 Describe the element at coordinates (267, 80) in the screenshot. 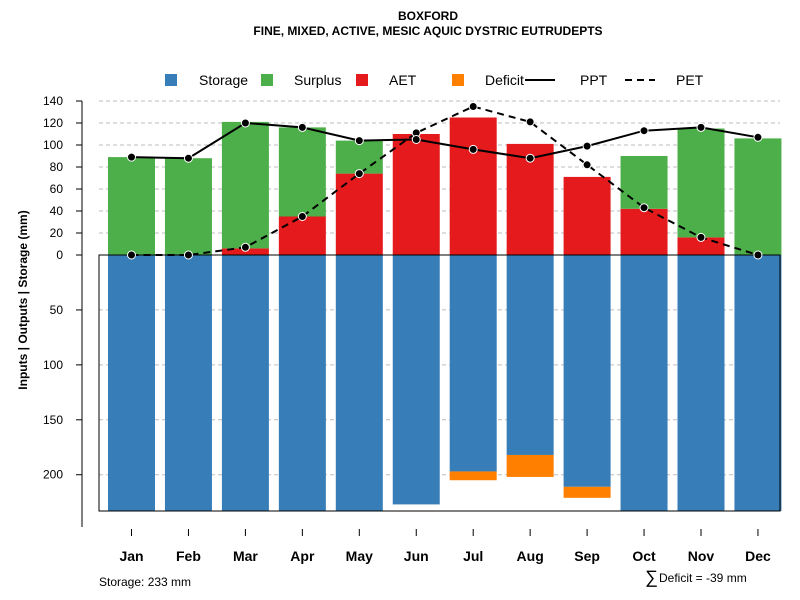

I see `legend-swatch-surplus` at that location.